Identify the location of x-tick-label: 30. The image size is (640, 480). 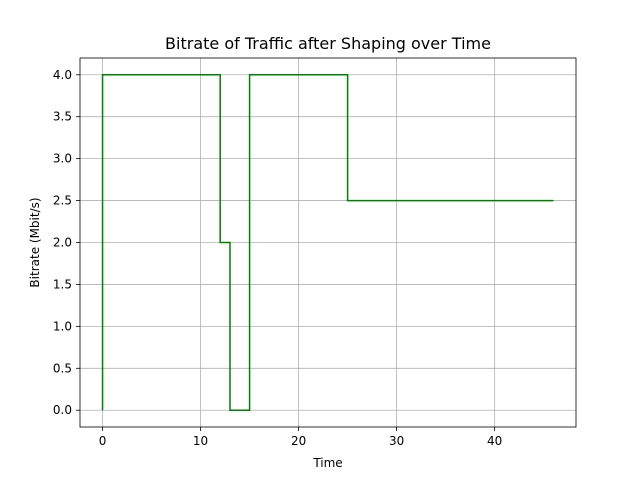
(396, 441).